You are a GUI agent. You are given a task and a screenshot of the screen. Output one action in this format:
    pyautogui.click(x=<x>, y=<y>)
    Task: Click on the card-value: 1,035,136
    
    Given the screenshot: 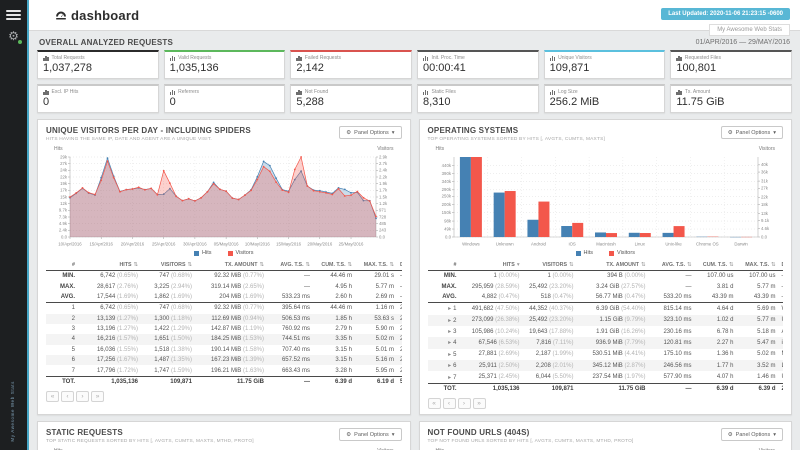 What is the action you would take?
    pyautogui.click(x=194, y=68)
    